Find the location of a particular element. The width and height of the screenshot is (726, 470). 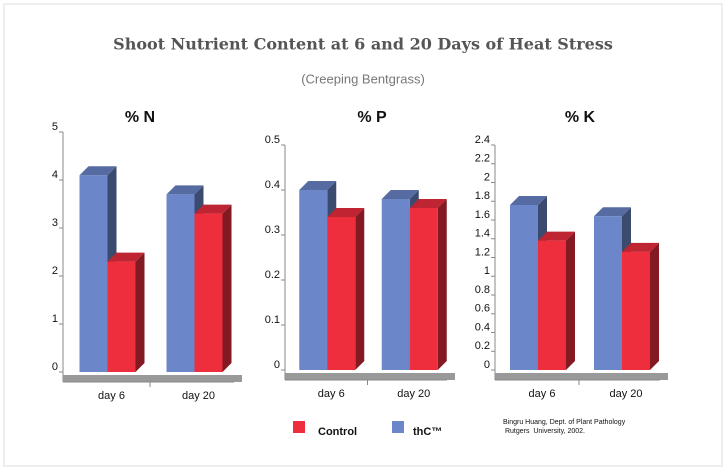

panel-title: % N is located at coordinates (140, 117).